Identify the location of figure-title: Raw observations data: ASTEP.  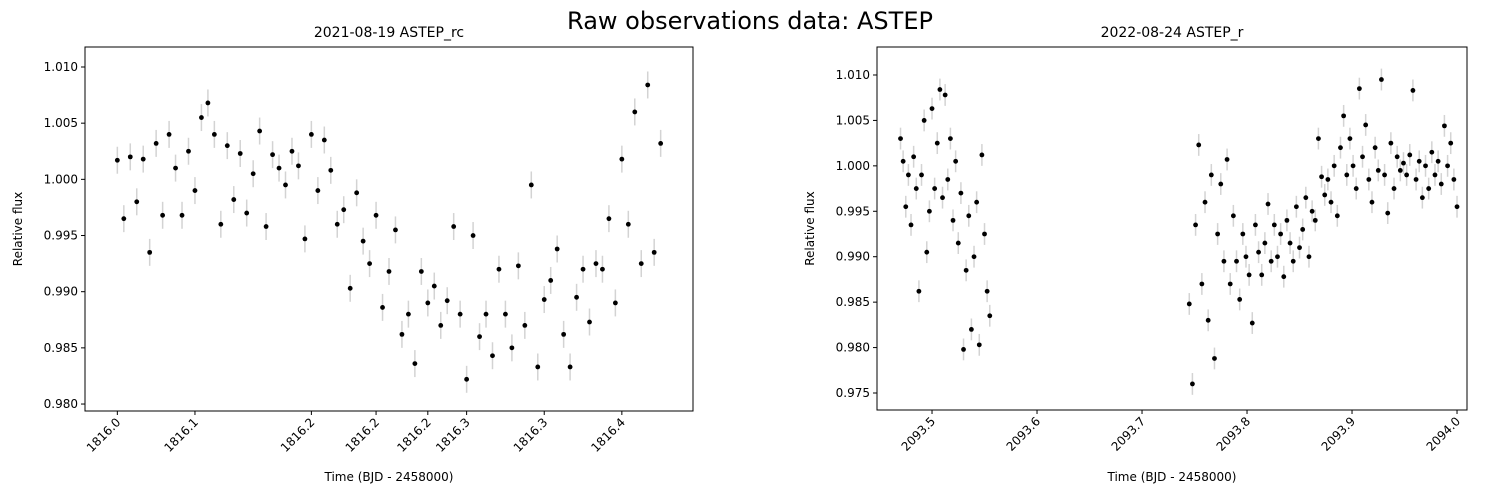
(750, 21).